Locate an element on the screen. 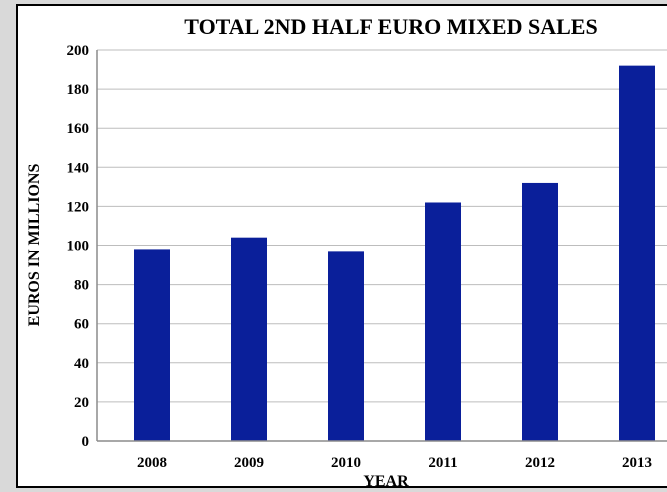 Image resolution: width=667 pixels, height=492 pixels. y-tick-label: 100 is located at coordinates (78, 247).